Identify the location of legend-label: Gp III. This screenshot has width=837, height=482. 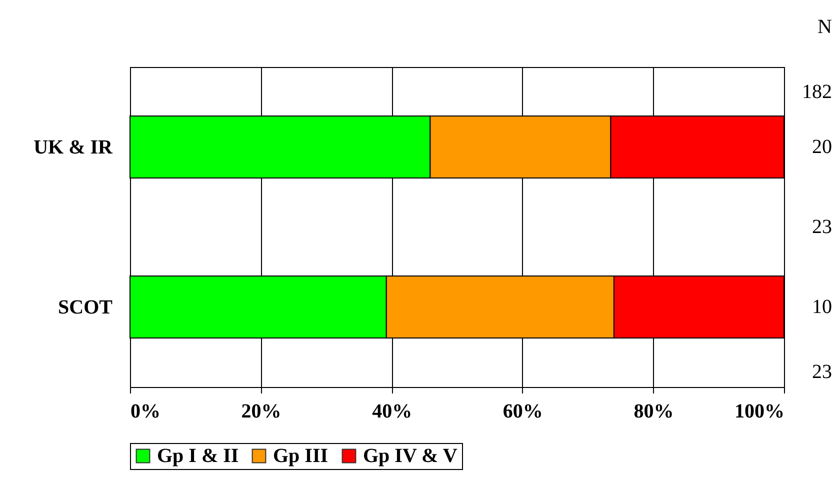
(300, 456).